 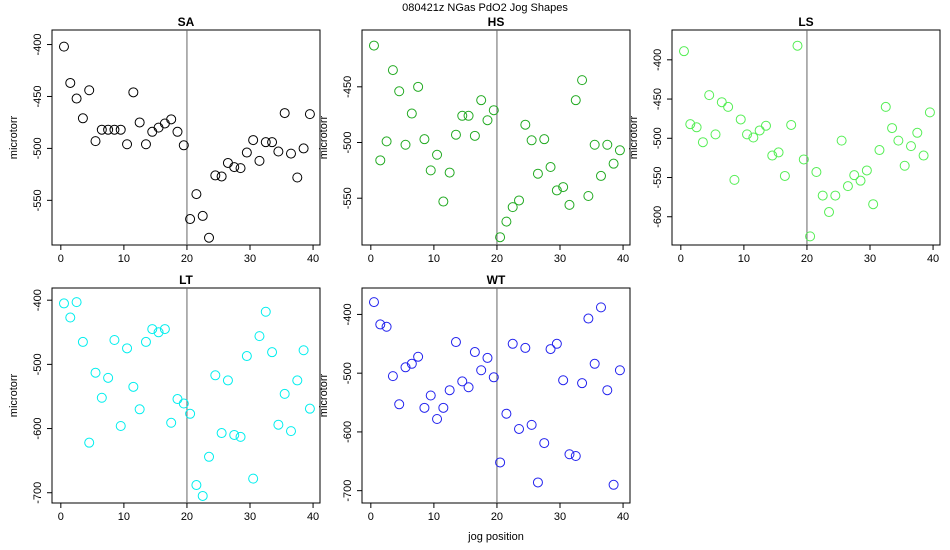 I want to click on y-tick-label: -500, so click(x=658, y=138).